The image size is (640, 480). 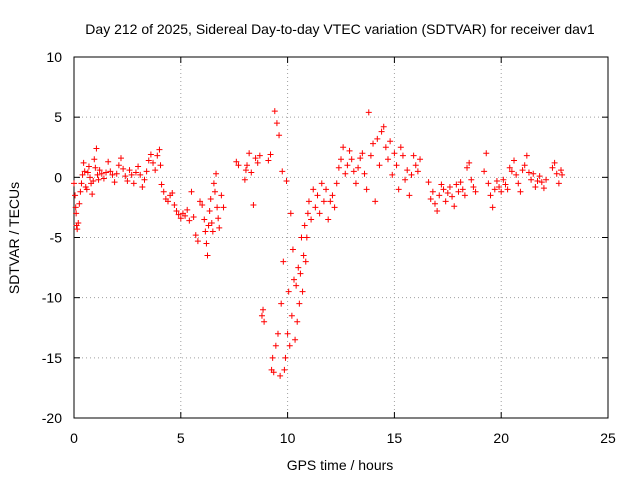 I want to click on x-tick-label: 5, so click(x=181, y=438).